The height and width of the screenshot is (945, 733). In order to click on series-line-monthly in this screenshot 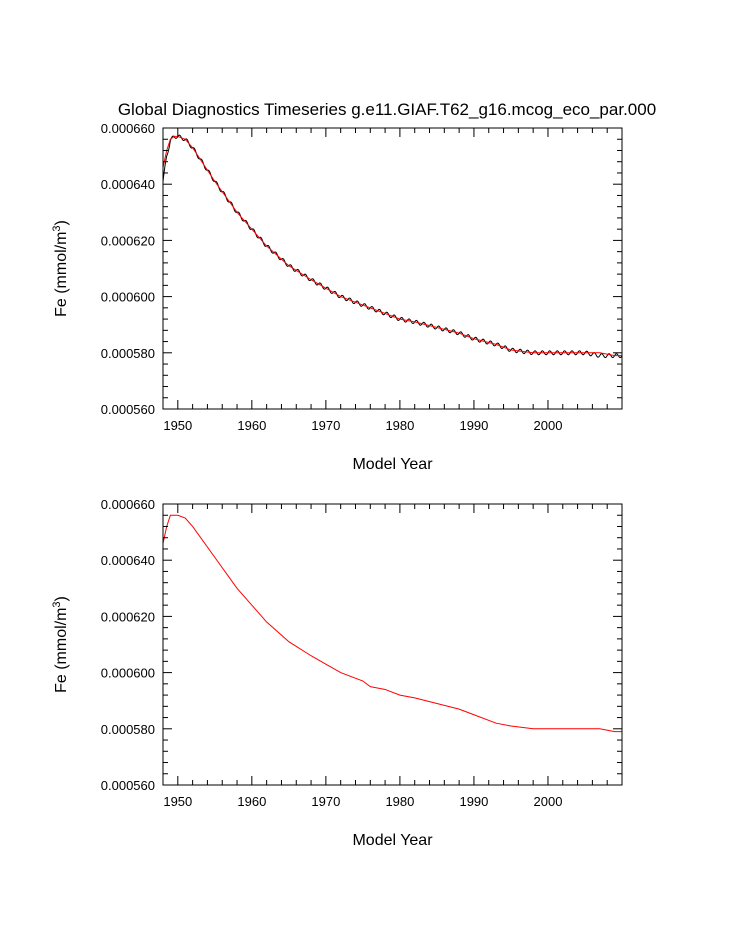, I will do `click(392, 246)`.